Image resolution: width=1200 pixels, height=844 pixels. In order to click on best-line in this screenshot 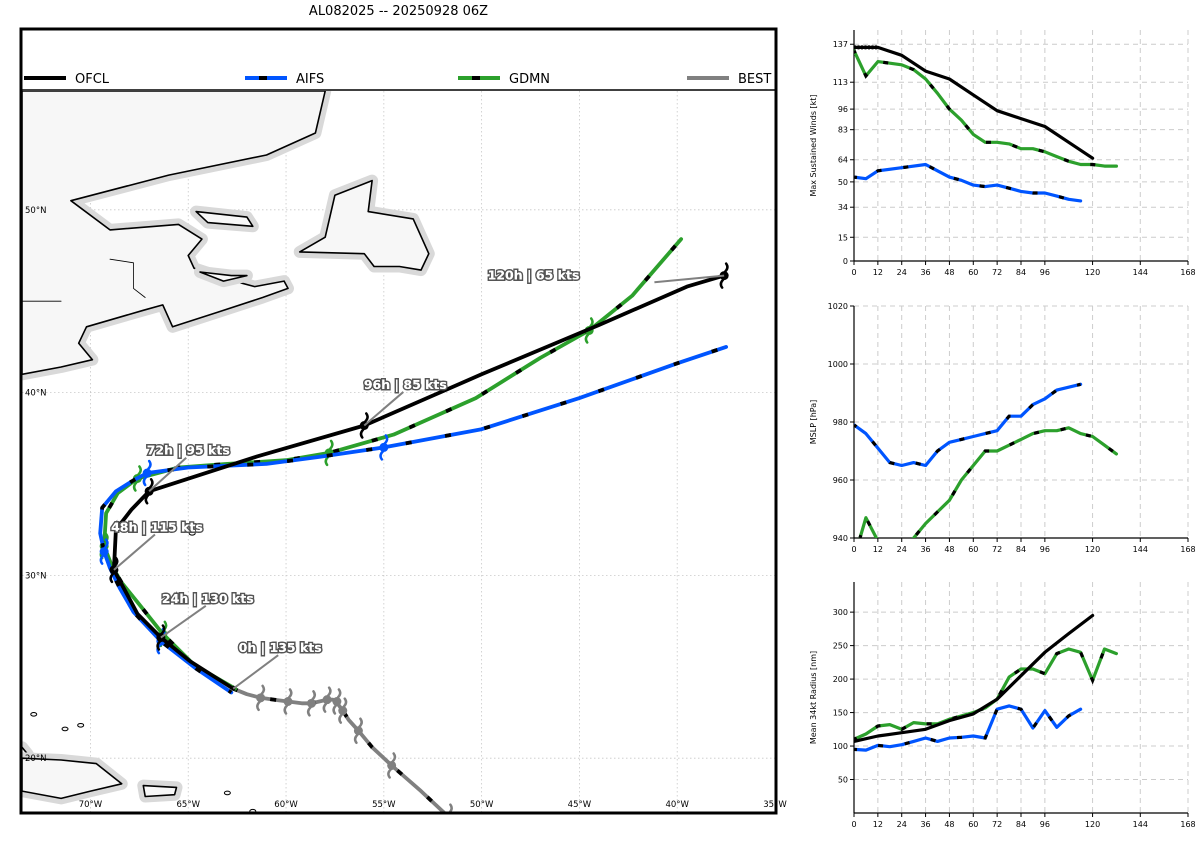, I will do `click(362, 764)`.